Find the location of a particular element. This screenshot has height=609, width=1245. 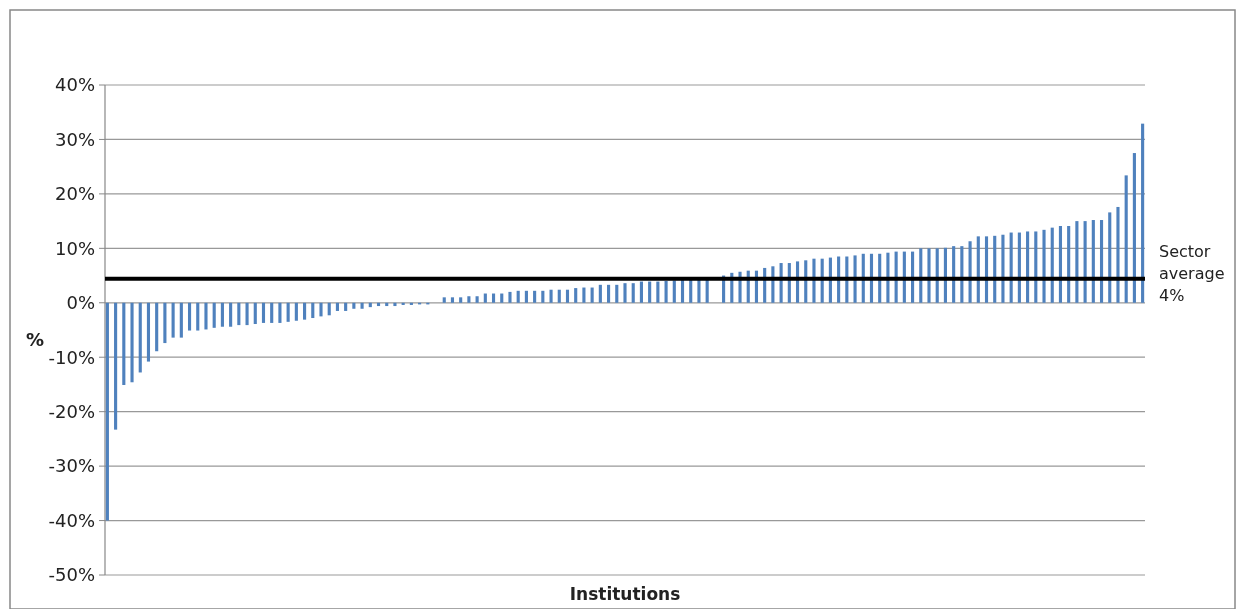

y-axis-title: % is located at coordinates (35, 339).